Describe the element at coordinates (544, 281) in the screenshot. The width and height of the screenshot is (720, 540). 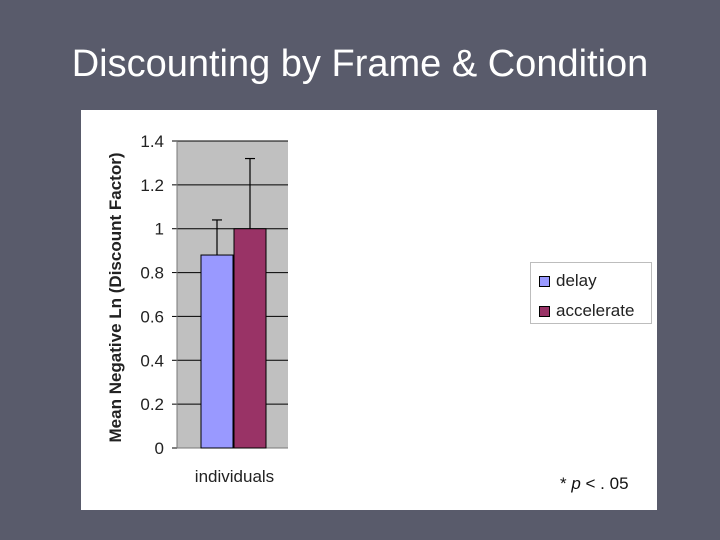
I see `legend-swatch-delay` at that location.